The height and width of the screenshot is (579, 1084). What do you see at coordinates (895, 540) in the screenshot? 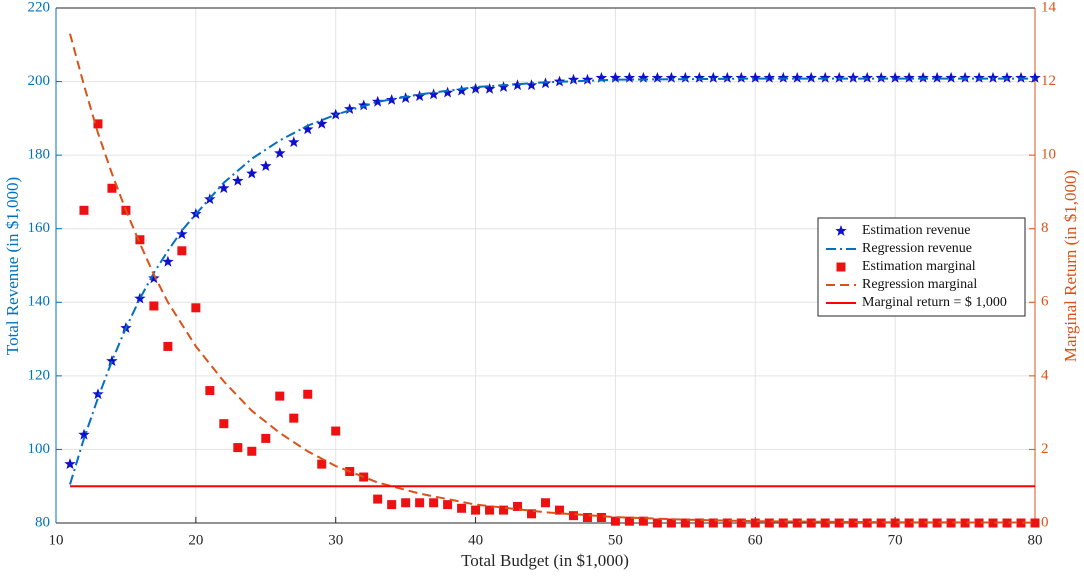
I see `x-tick-label: 70` at bounding box center [895, 540].